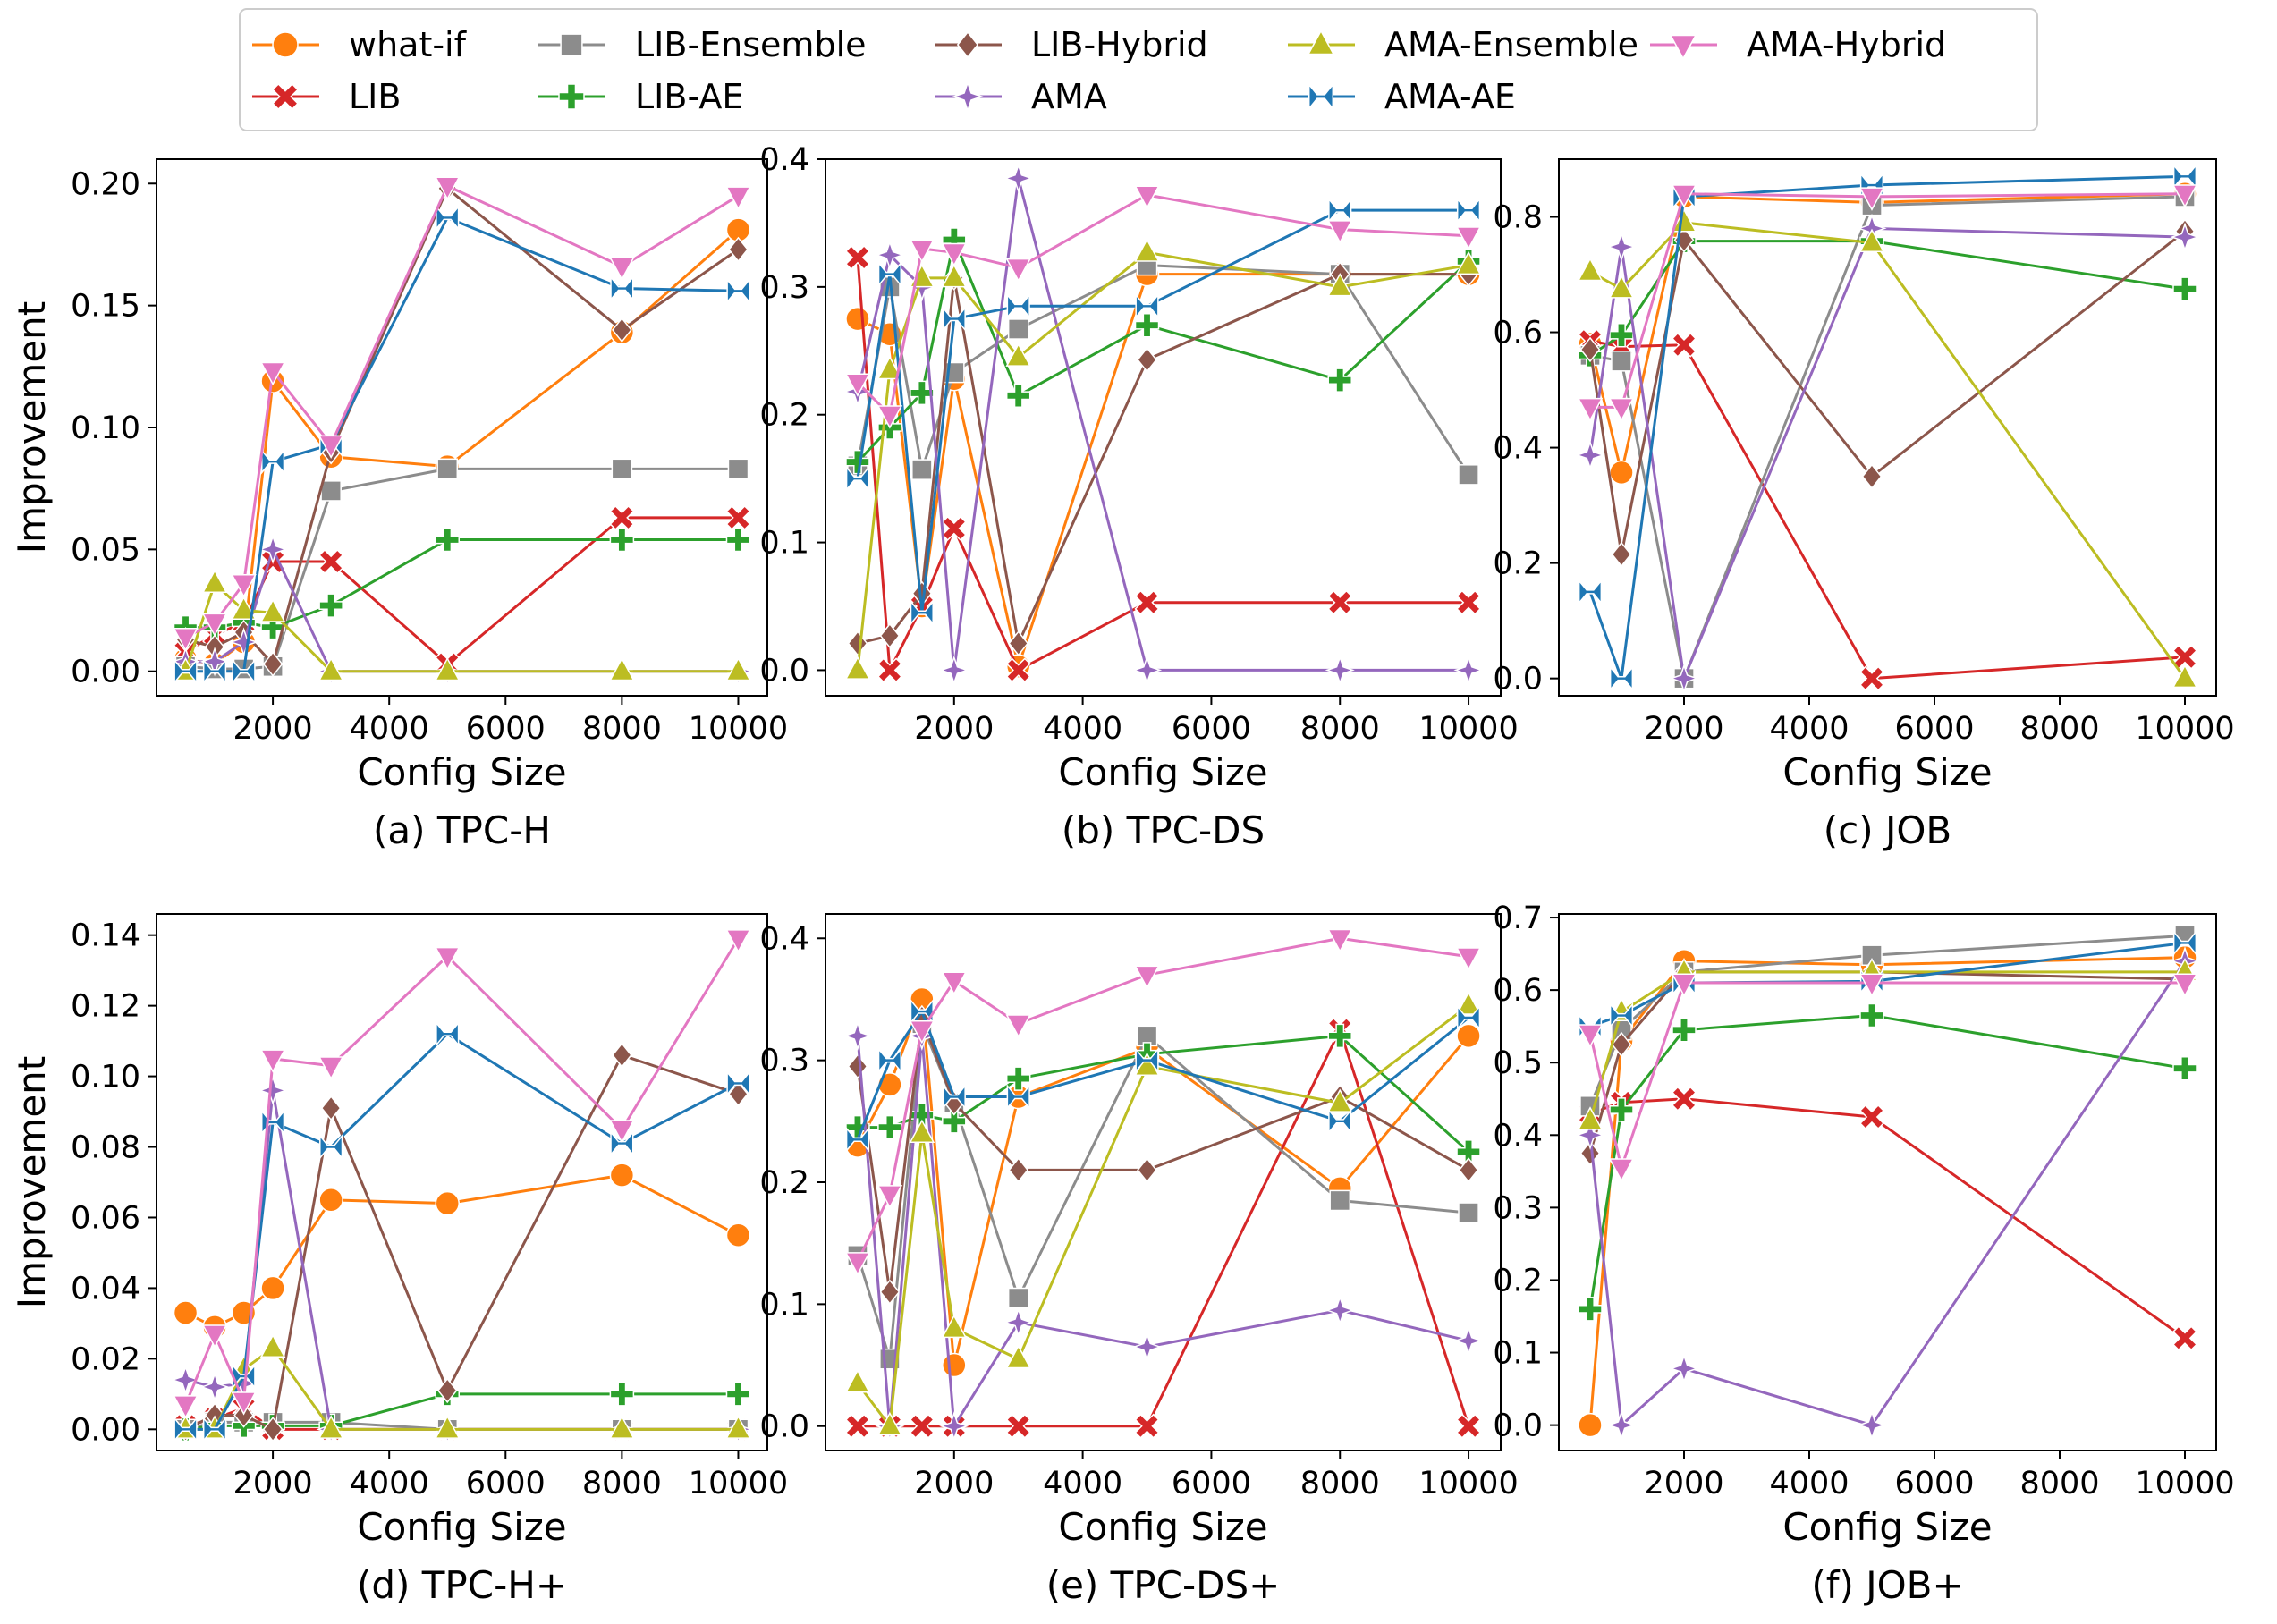  I want to click on legend-marker-lib-hybrid, so click(967, 44).